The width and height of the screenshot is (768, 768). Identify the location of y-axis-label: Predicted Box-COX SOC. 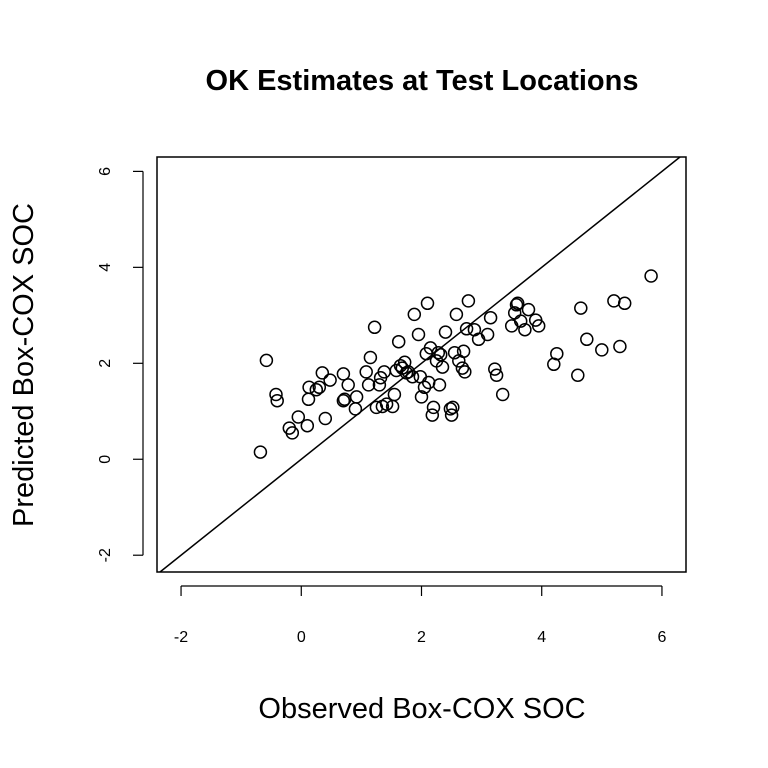
(24, 365).